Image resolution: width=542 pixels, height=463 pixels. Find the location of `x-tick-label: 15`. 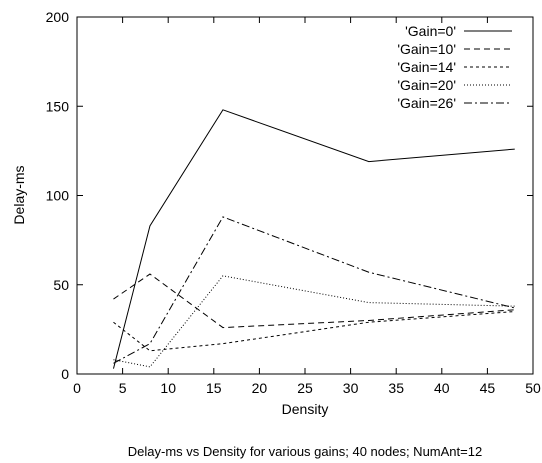

x-tick-label: 15 is located at coordinates (214, 388).